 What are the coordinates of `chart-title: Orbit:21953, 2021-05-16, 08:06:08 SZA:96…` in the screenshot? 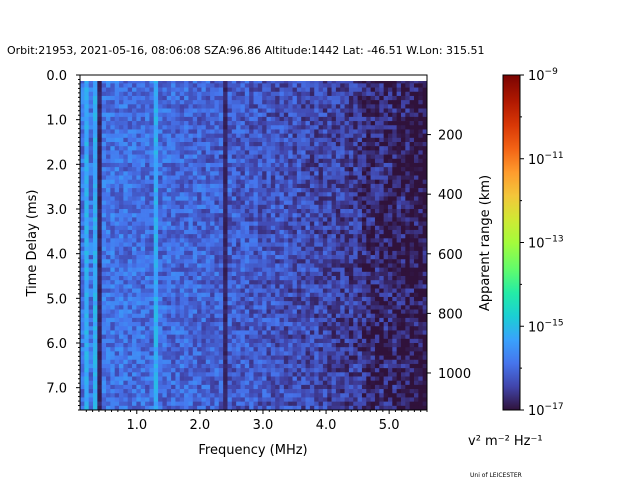 It's located at (246, 50).